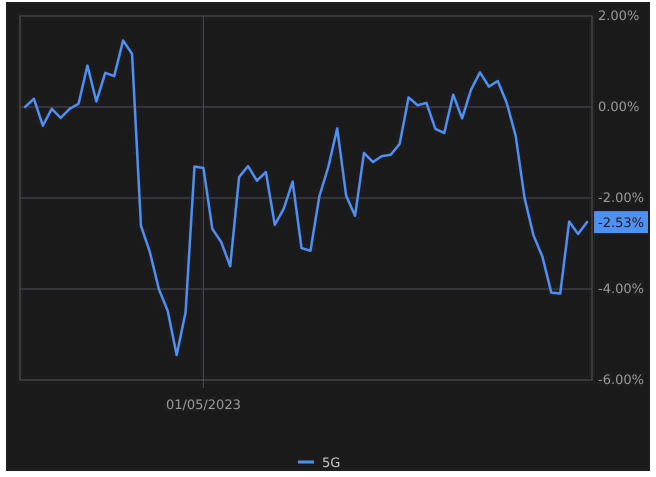  I want to click on y-tick-label: -4.00%, so click(621, 290).